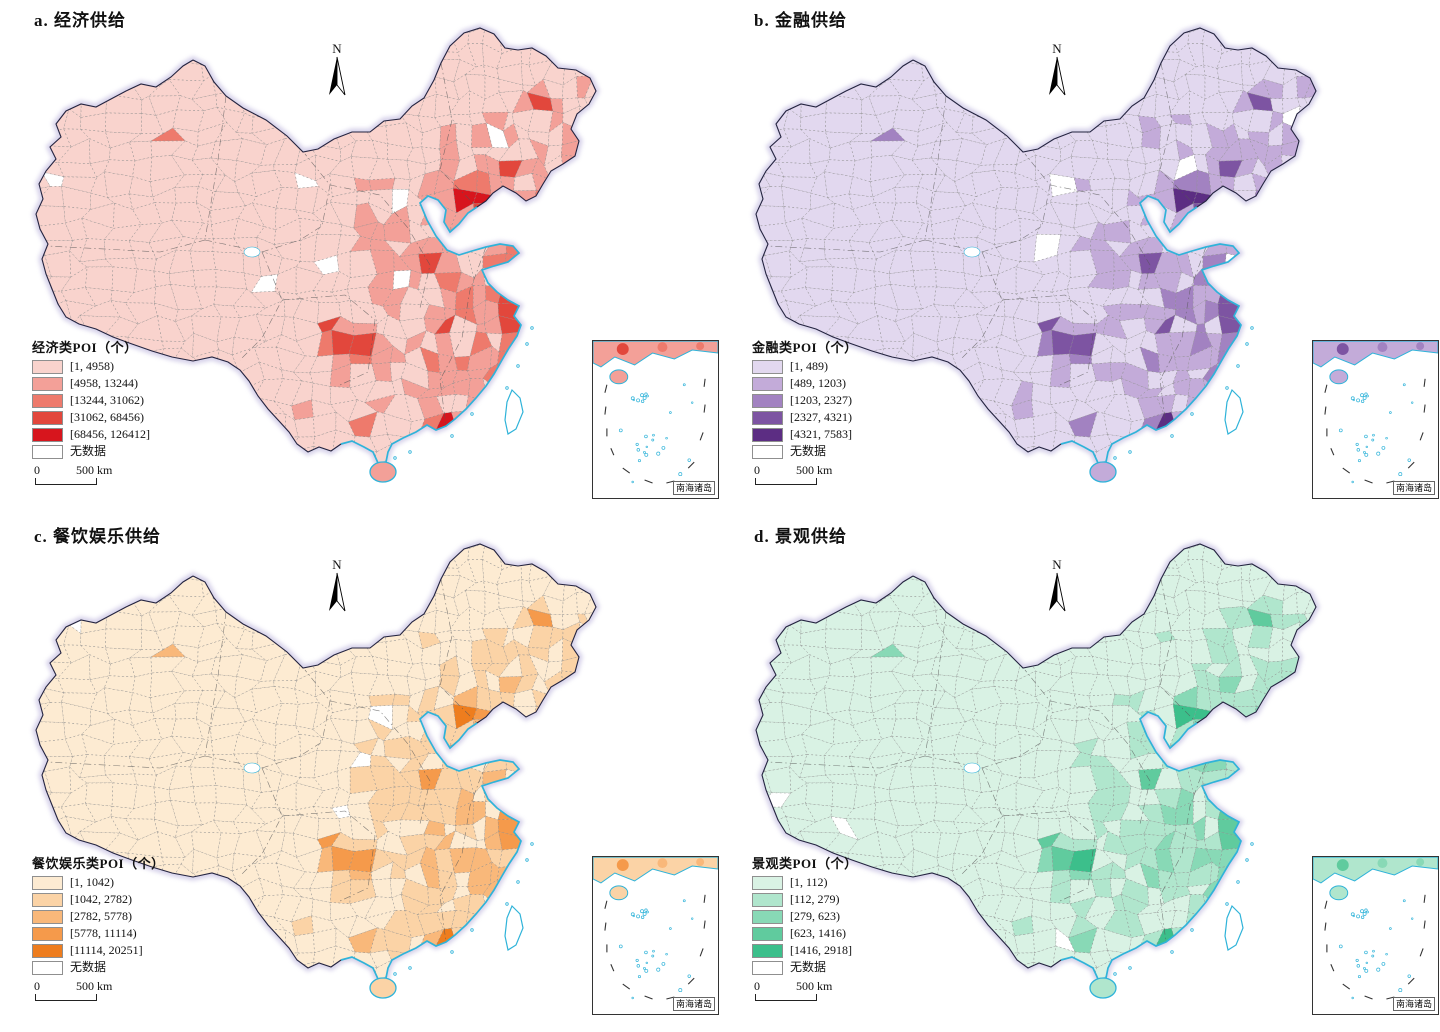 This screenshot has width=1440, height=1032. Describe the element at coordinates (821, 400) in the screenshot. I see `legend-class-label: [1203, 2327)` at that location.